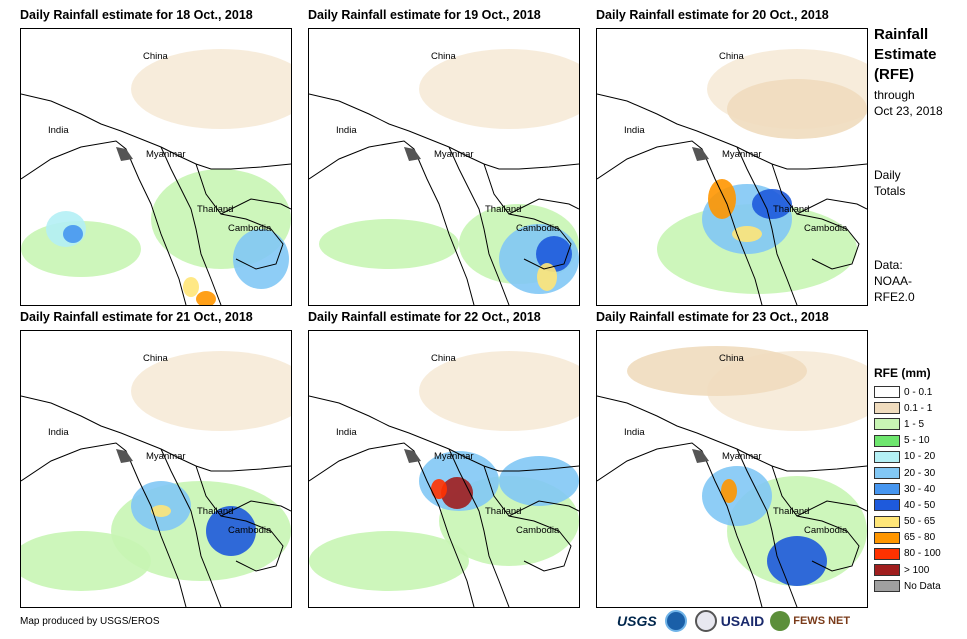 Image resolution: width=967 pixels, height=639 pixels. I want to click on legend-item: 50 - 65, so click(920, 522).